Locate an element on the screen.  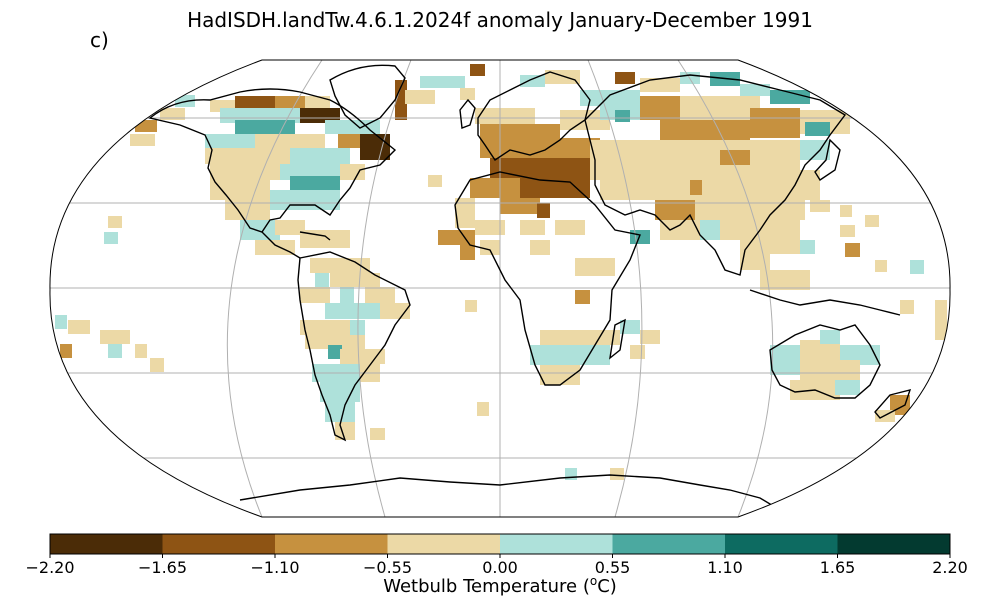
colorbar-title-unit: C) is located at coordinates (607, 586).